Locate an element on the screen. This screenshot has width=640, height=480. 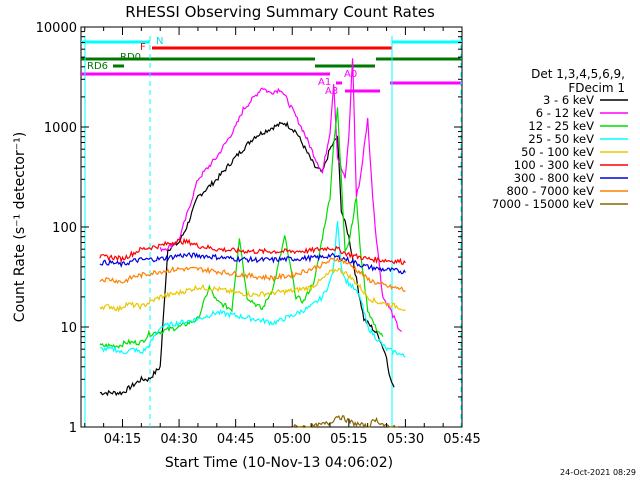
legend-label-2: 12 - 25 keV is located at coordinates (561, 126).